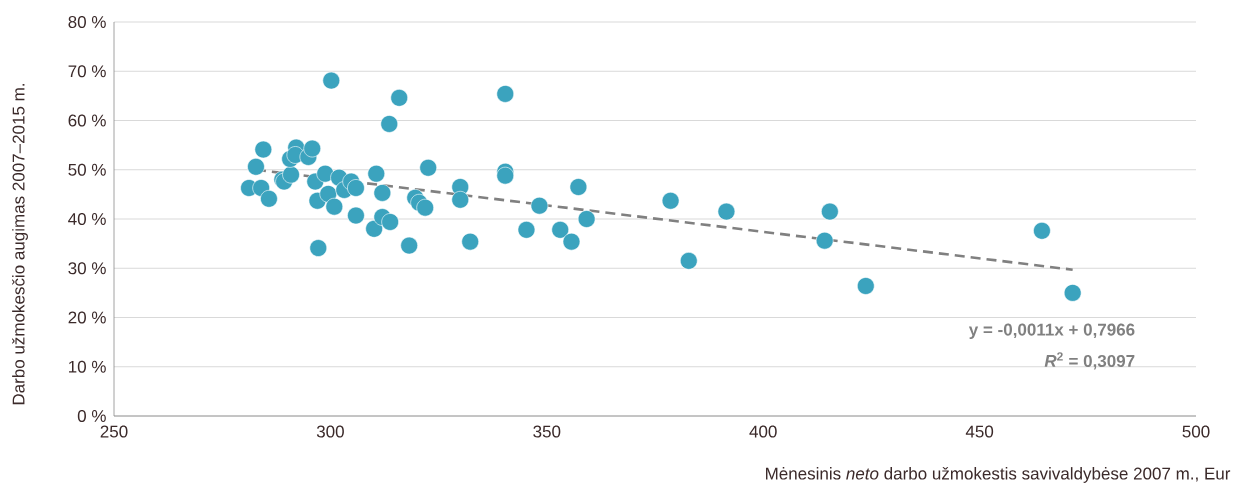 This screenshot has height=488, width=1243. What do you see at coordinates (87, 366) in the screenshot?
I see `y-tick-label: 10 %` at bounding box center [87, 366].